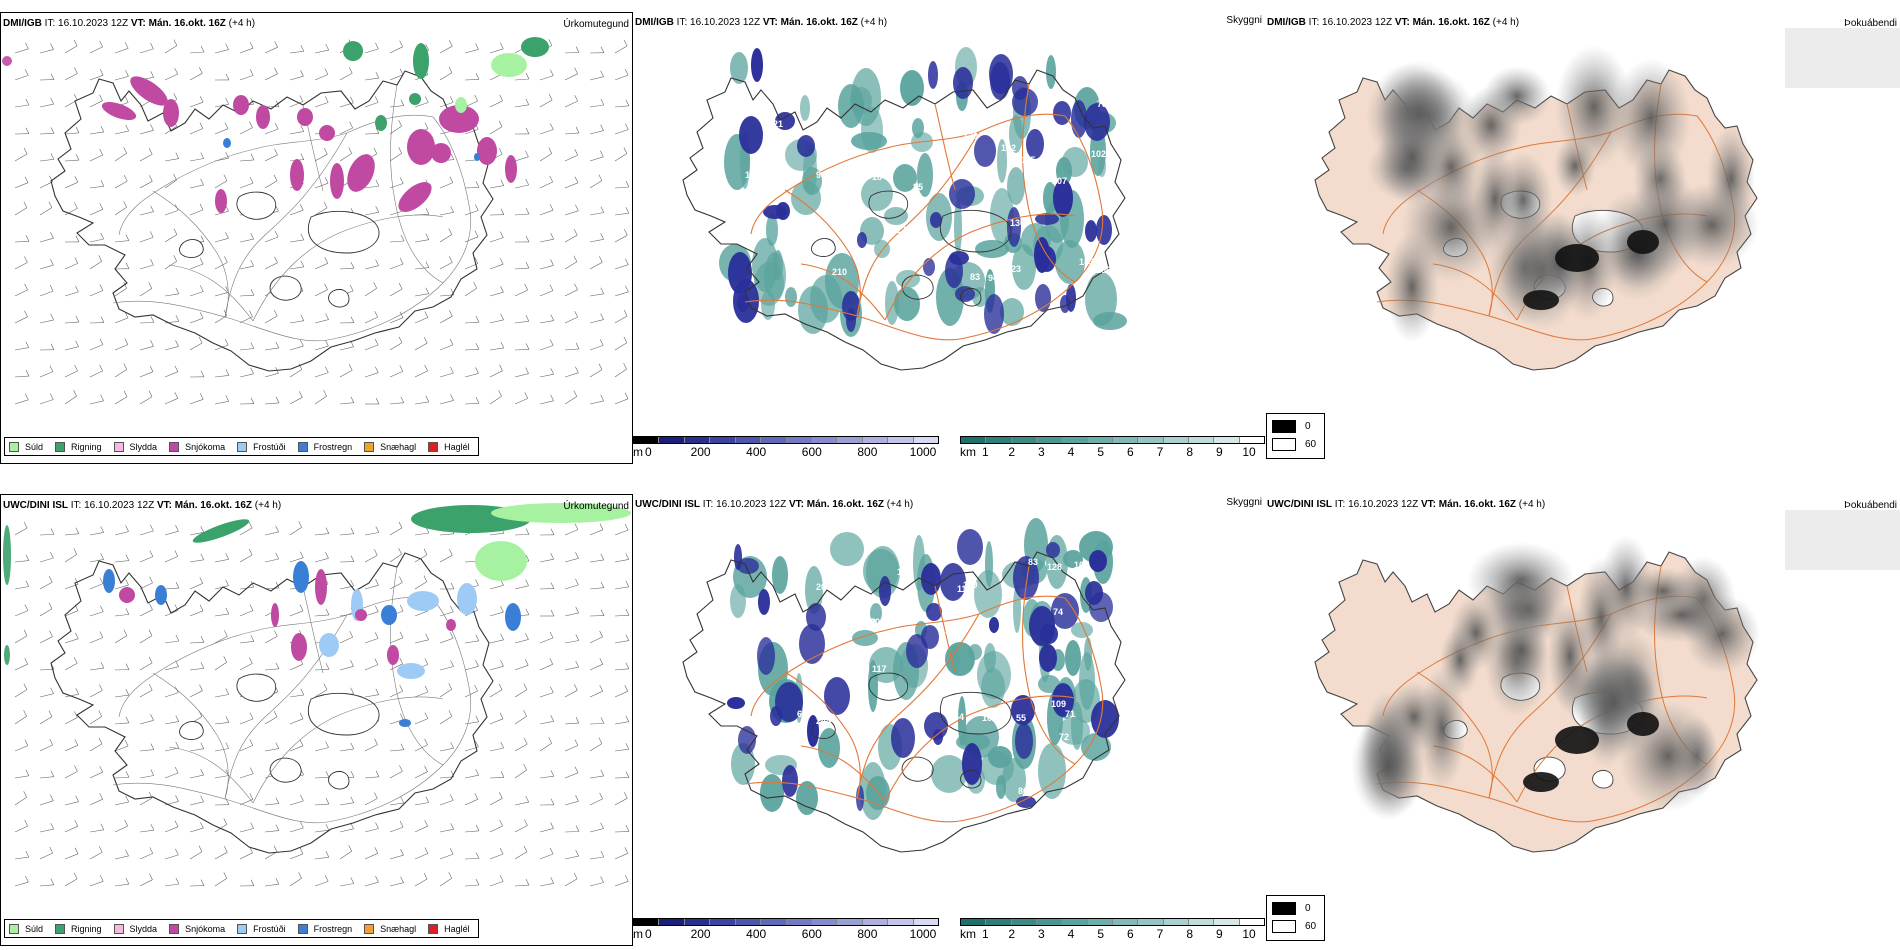 The image size is (1900, 950). Describe the element at coordinates (1079, 119) in the screenshot. I see `cloud-base-area` at that location.